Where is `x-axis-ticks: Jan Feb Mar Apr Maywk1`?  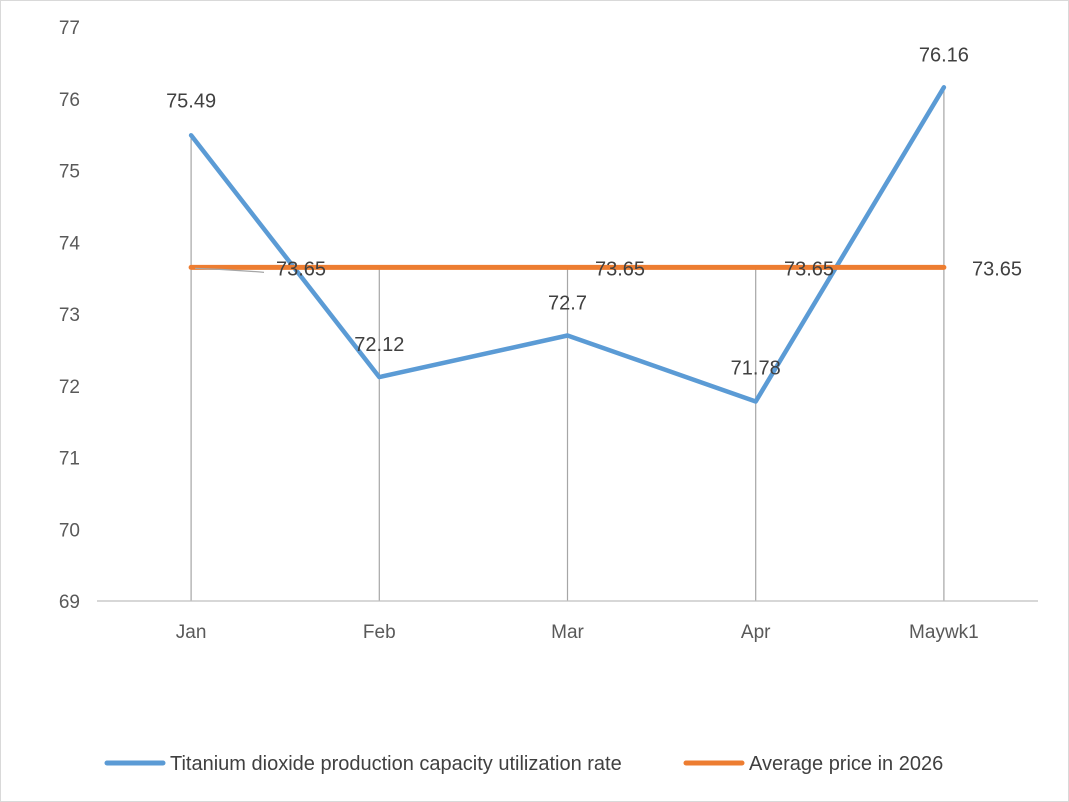
x-axis-ticks: Jan Feb Mar Apr Maywk1 is located at coordinates (577, 632).